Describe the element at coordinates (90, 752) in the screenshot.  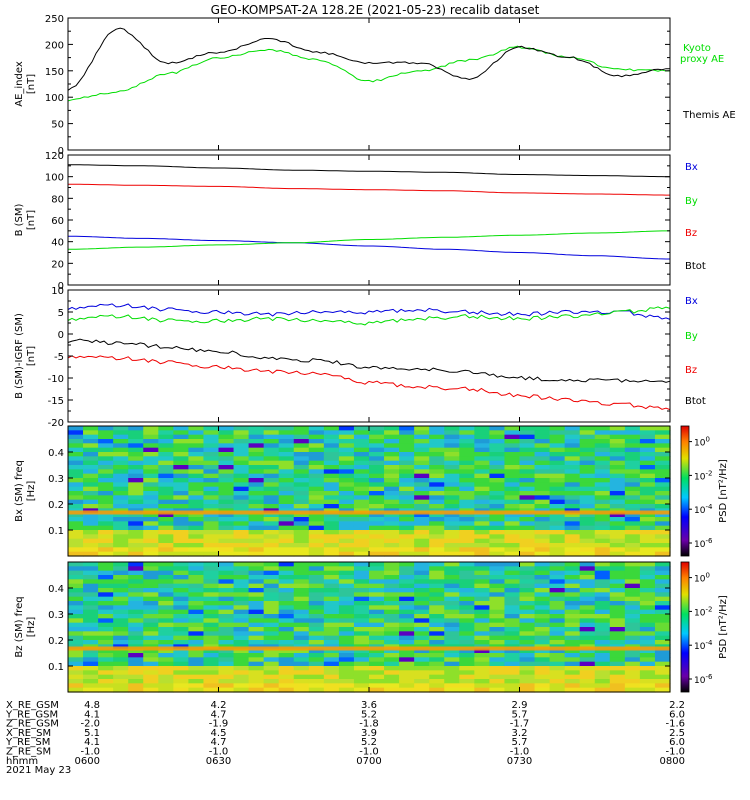
I see `orbit-value: -1.0` at that location.